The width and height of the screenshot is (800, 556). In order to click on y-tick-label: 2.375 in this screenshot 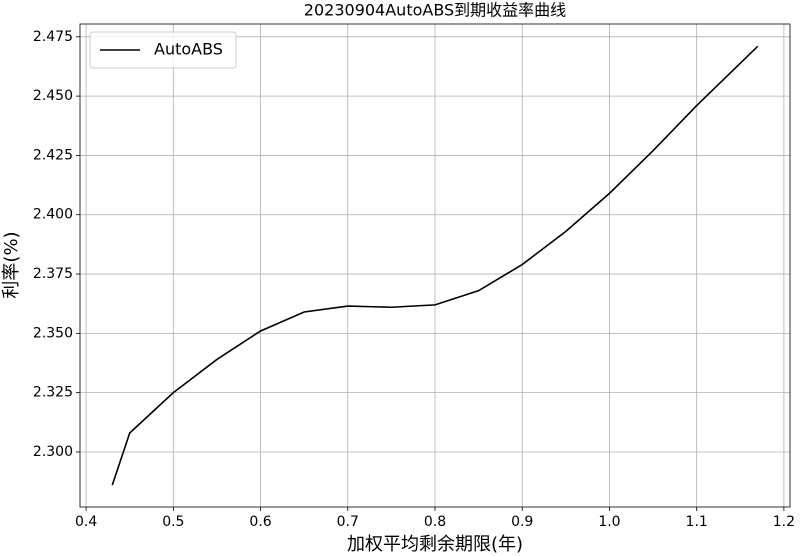, I will do `click(53, 274)`.